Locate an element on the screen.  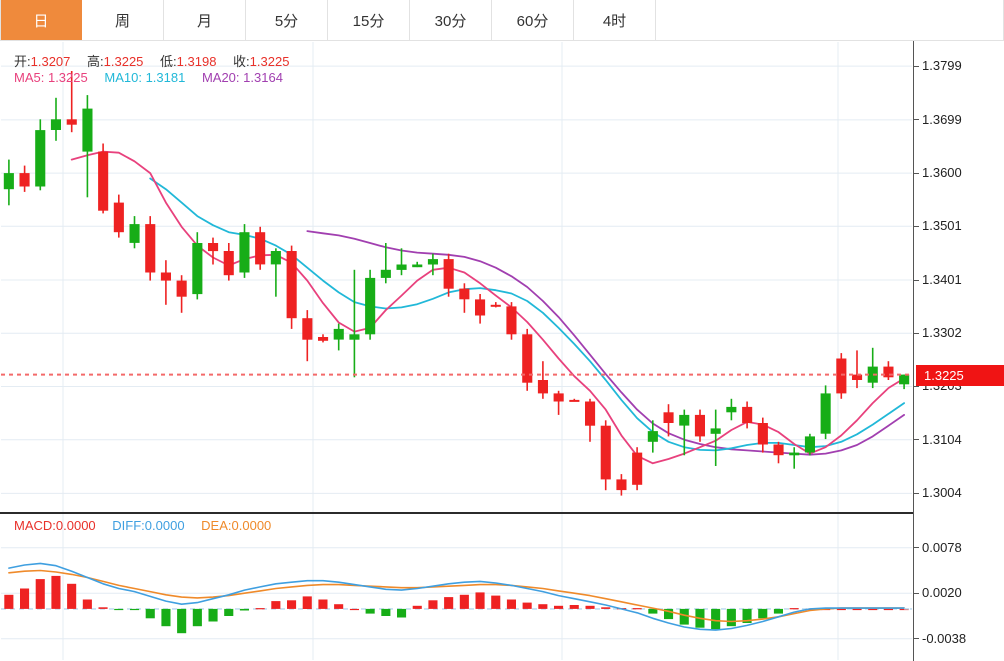
tab-5min: 5分 is located at coordinates (287, 20).